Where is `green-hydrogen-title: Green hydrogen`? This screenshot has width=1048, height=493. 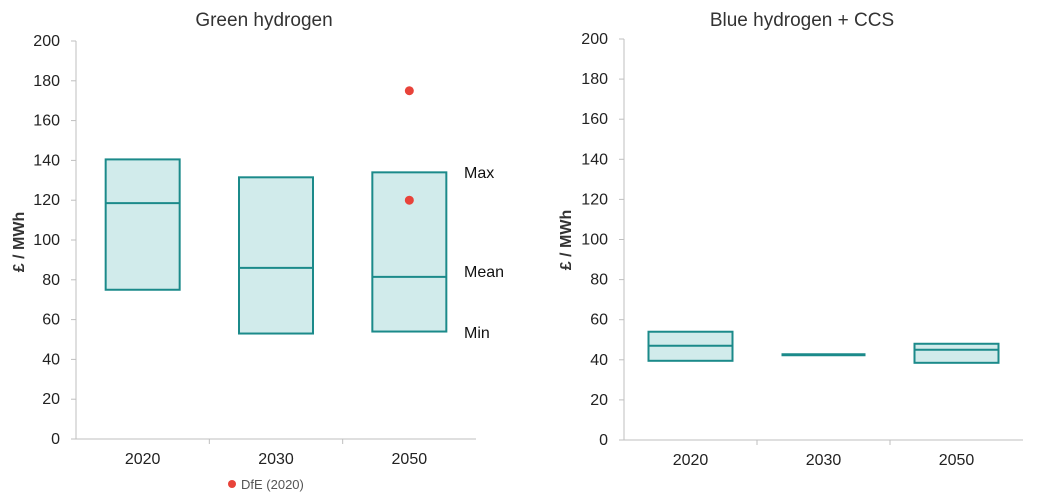 green-hydrogen-title: Green hydrogen is located at coordinates (263, 20).